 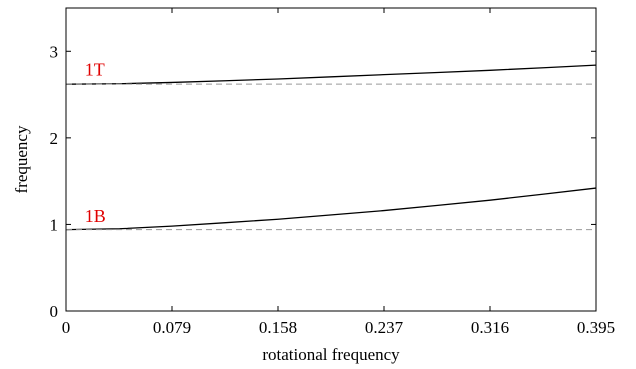 What do you see at coordinates (331, 354) in the screenshot?
I see `x-axis-label: rotational frequency` at bounding box center [331, 354].